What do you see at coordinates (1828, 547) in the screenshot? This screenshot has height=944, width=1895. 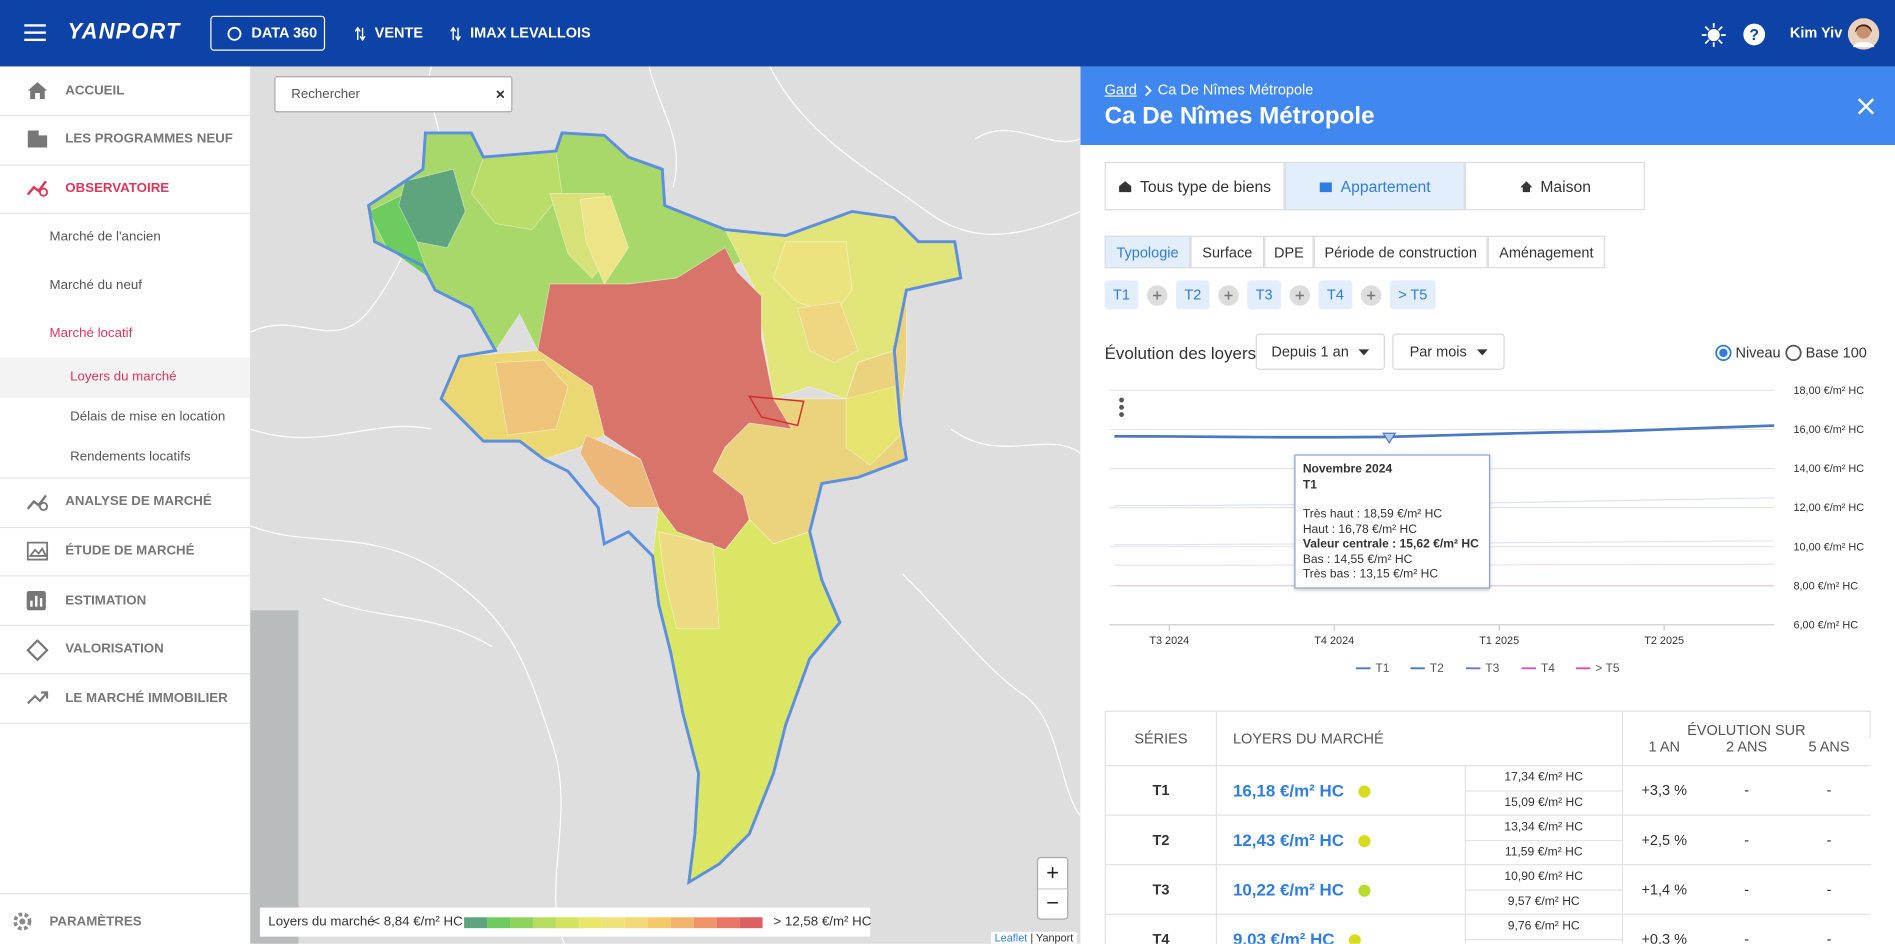 I see `y-tick-label: 10,00 €/m² HC` at bounding box center [1828, 547].